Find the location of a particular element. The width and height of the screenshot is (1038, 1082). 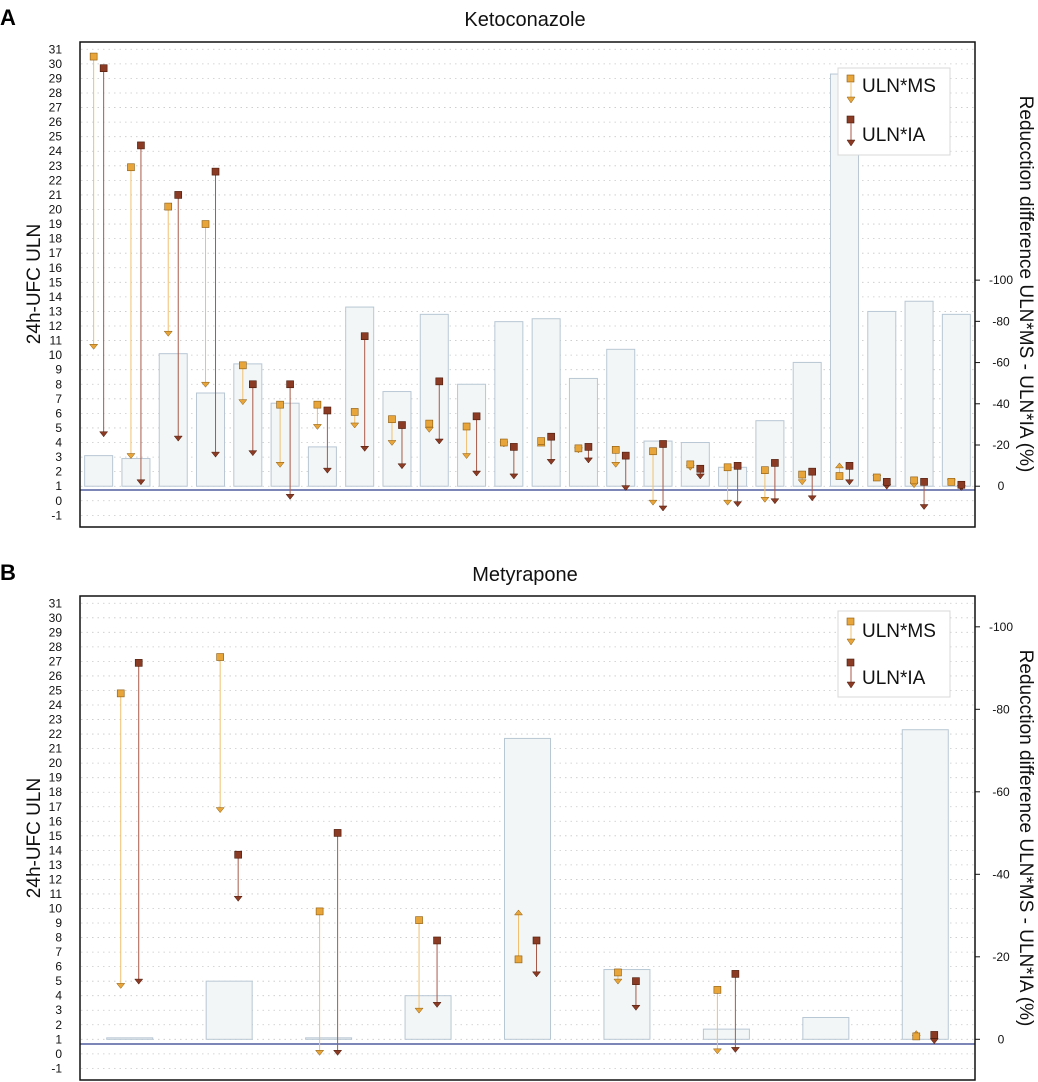

y-tick-label: 12 is located at coordinates (56, 326).